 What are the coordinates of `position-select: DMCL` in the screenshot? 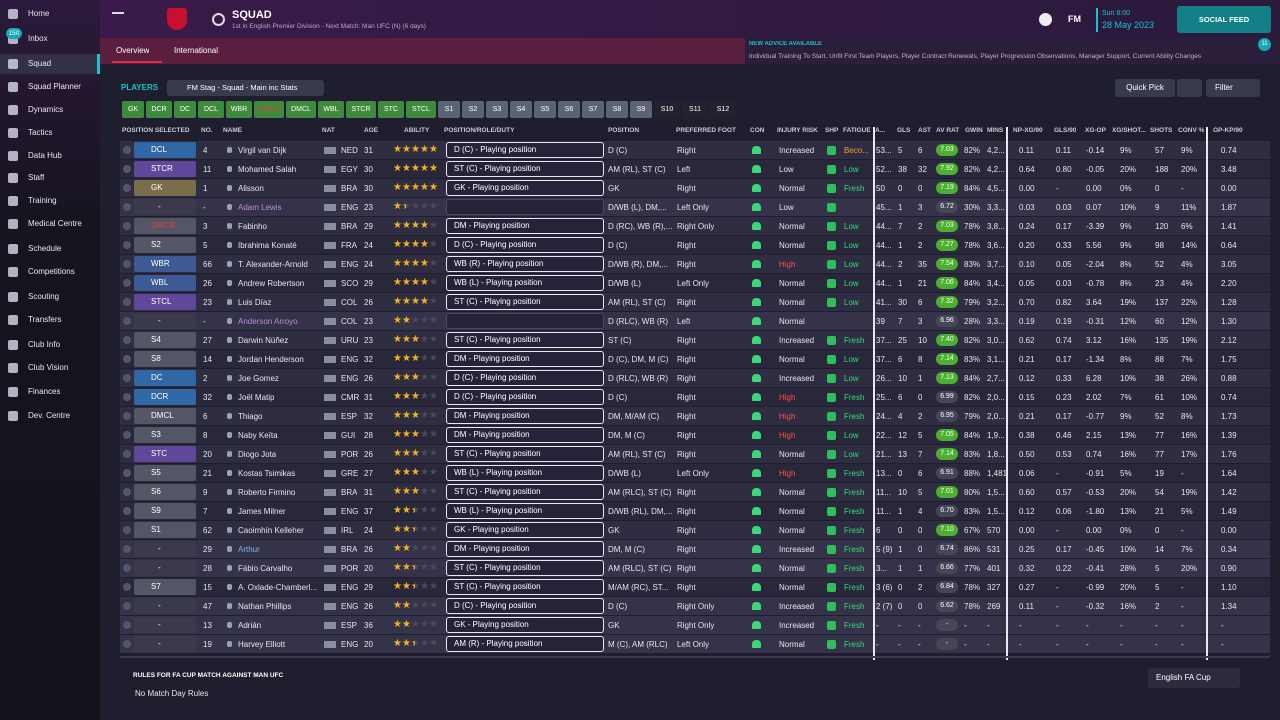 It's located at (165, 416).